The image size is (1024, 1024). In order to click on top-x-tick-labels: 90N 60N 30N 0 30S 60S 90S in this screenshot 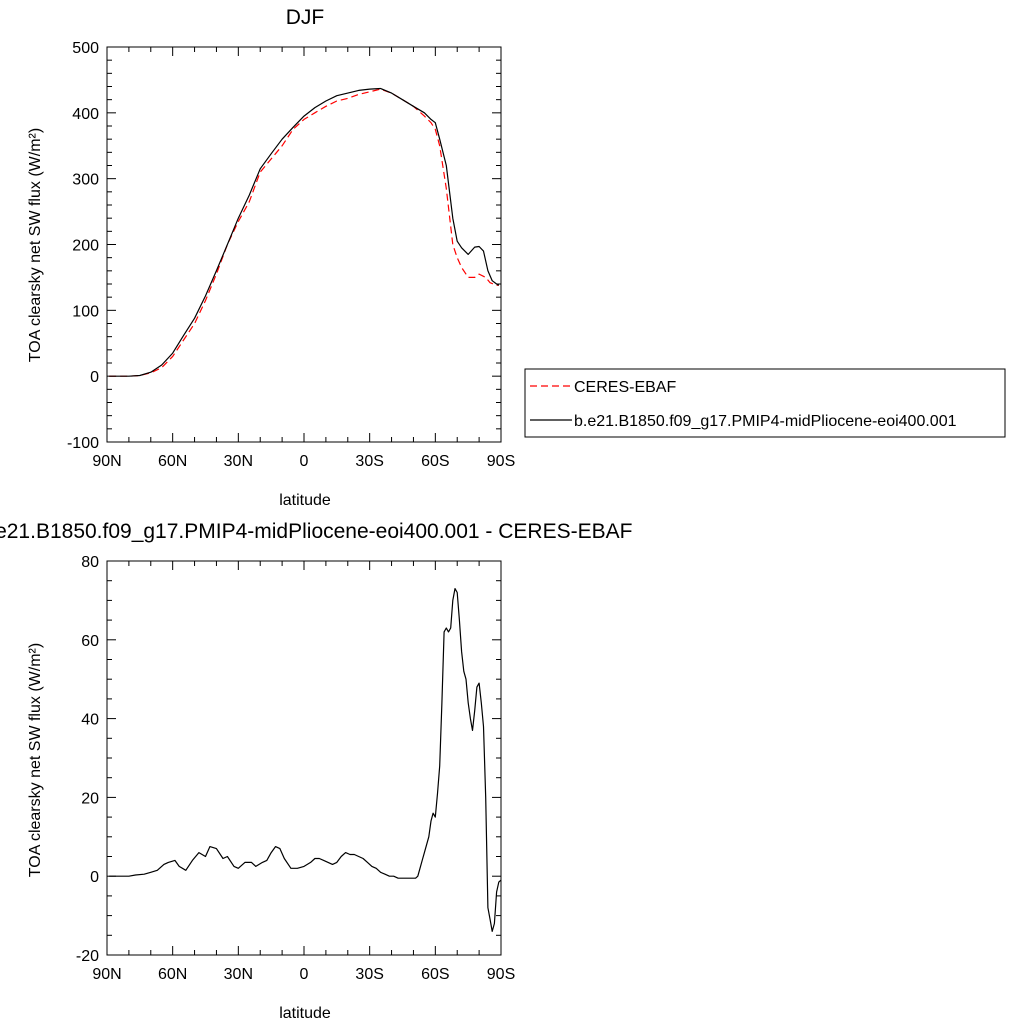, I will do `click(303, 461)`.